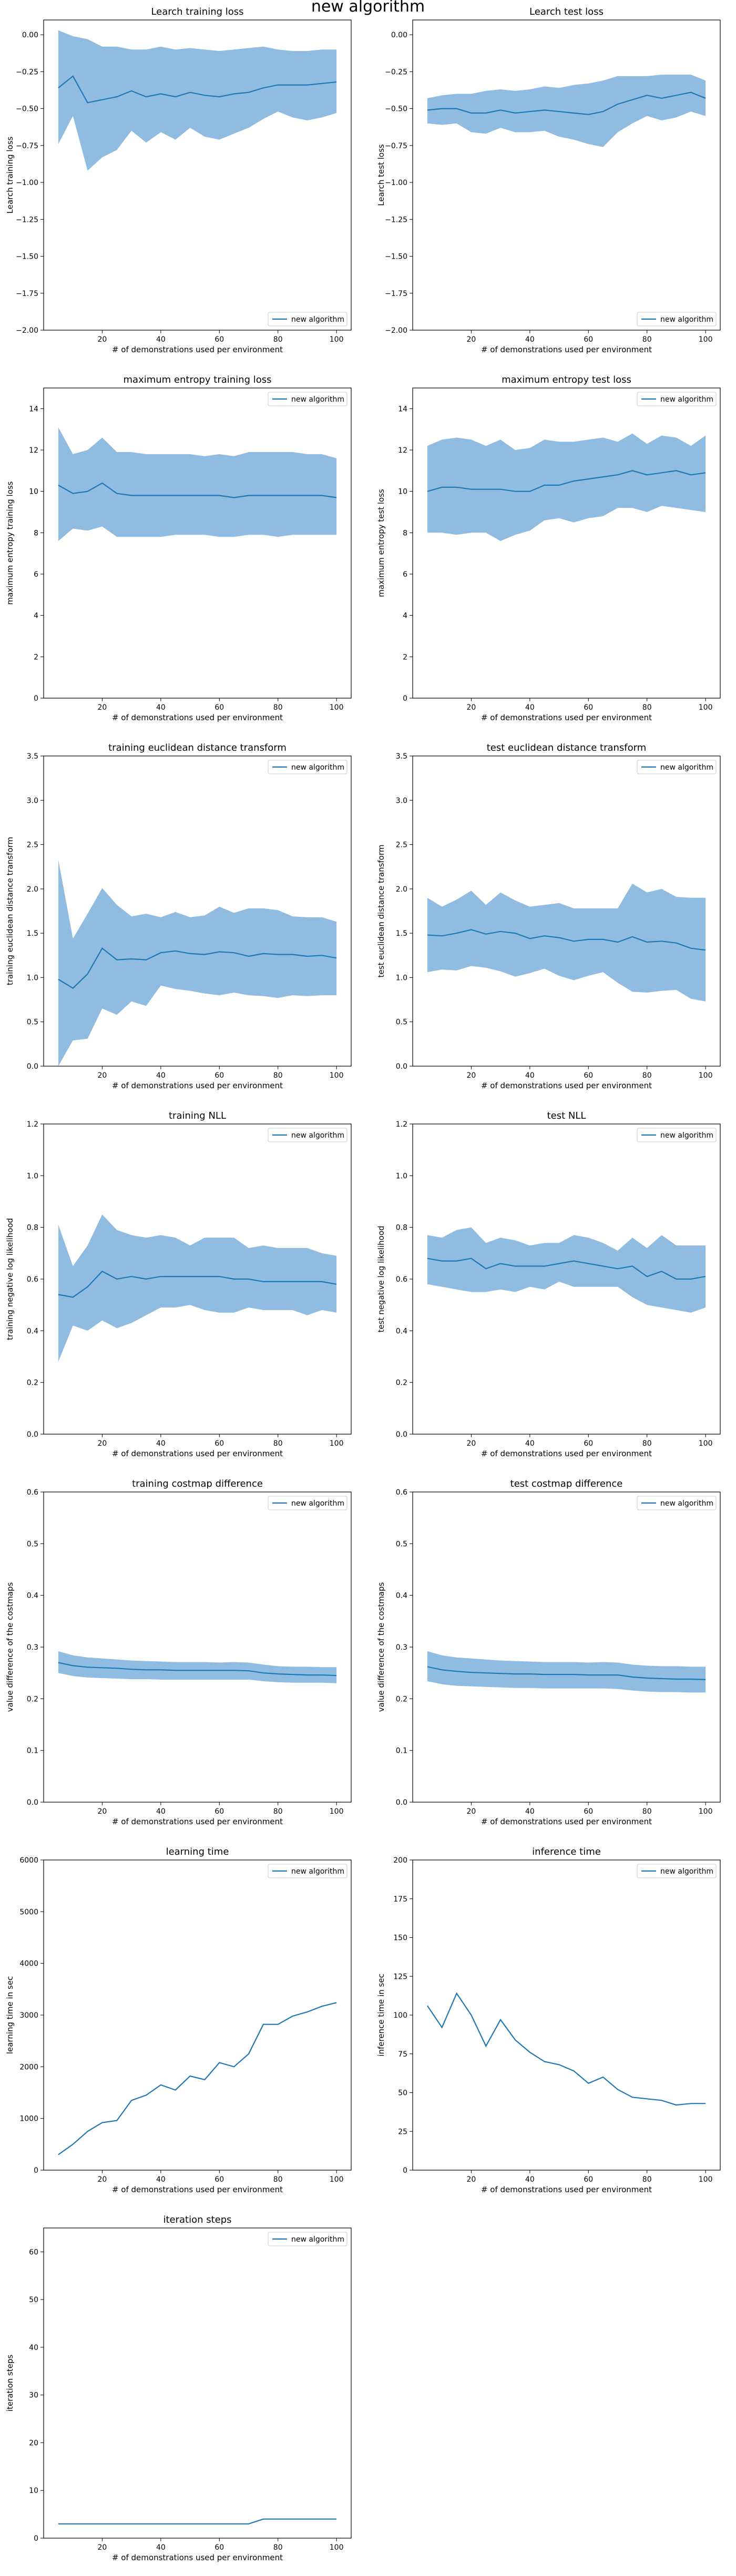  Describe the element at coordinates (10, 2015) in the screenshot. I see `y-axis-label: learning time in sec` at that location.